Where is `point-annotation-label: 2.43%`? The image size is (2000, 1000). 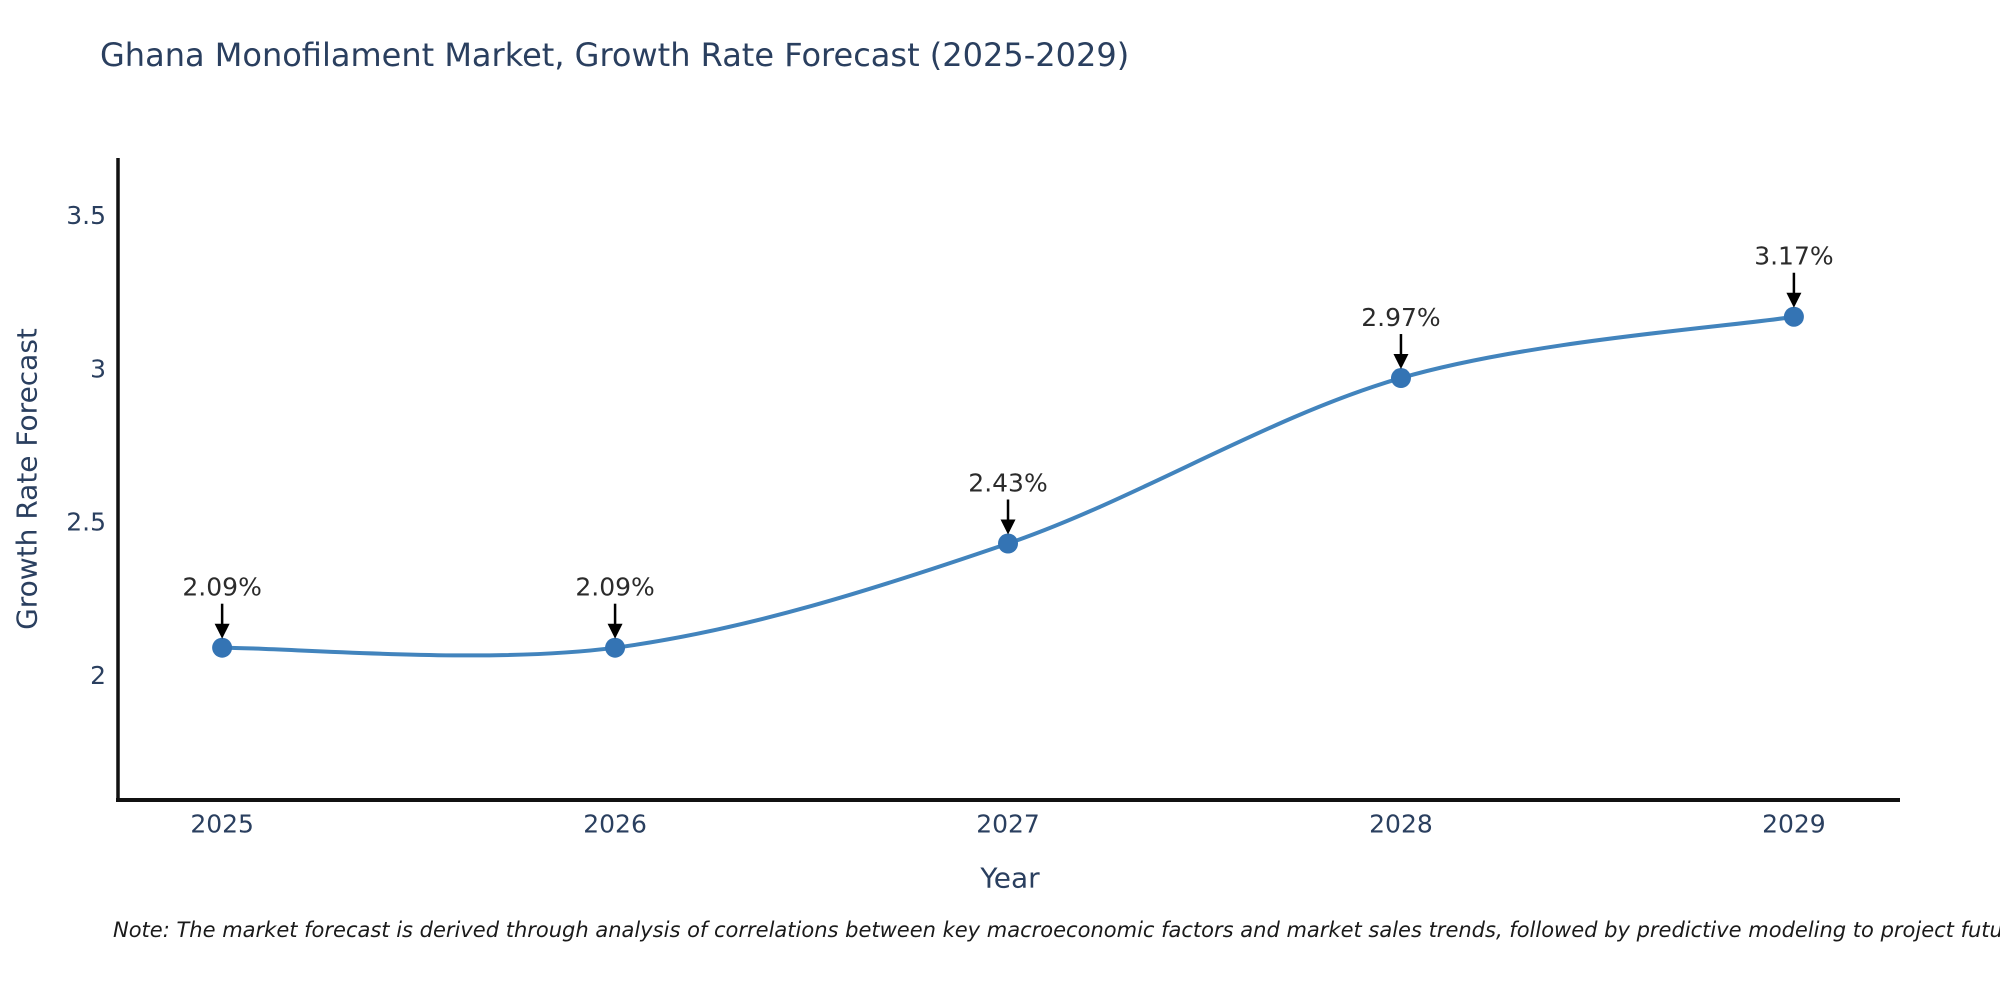 point-annotation-label: 2.43% is located at coordinates (1007, 483).